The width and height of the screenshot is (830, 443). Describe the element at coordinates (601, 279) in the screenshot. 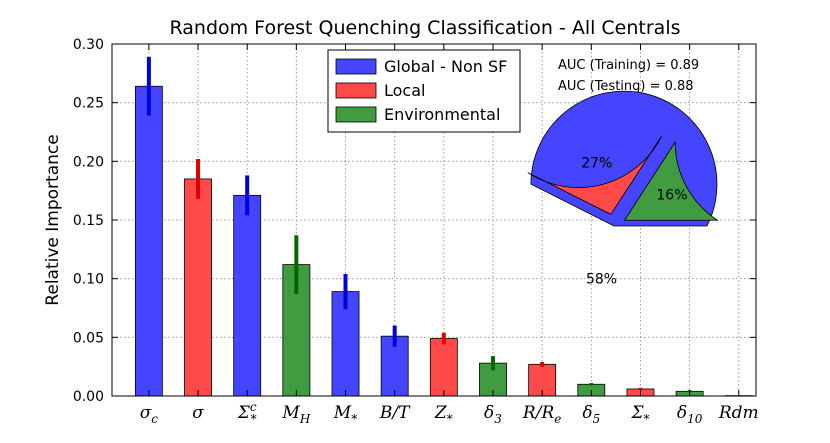

I see `pie-slice-label: 58%` at that location.